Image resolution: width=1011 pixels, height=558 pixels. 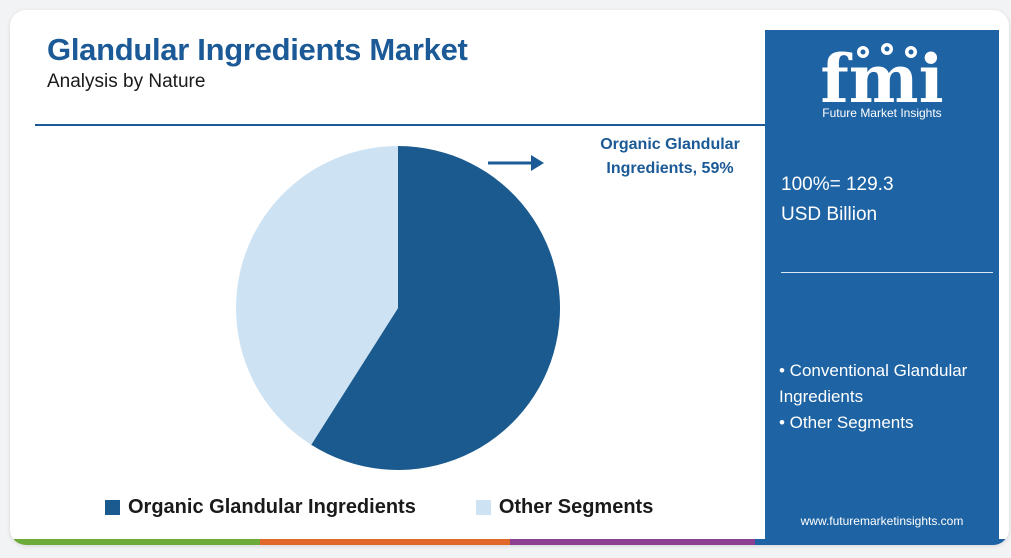 I want to click on organic-slice-callout: Organic Glandular Ingredients, 59%, so click(x=670, y=157).